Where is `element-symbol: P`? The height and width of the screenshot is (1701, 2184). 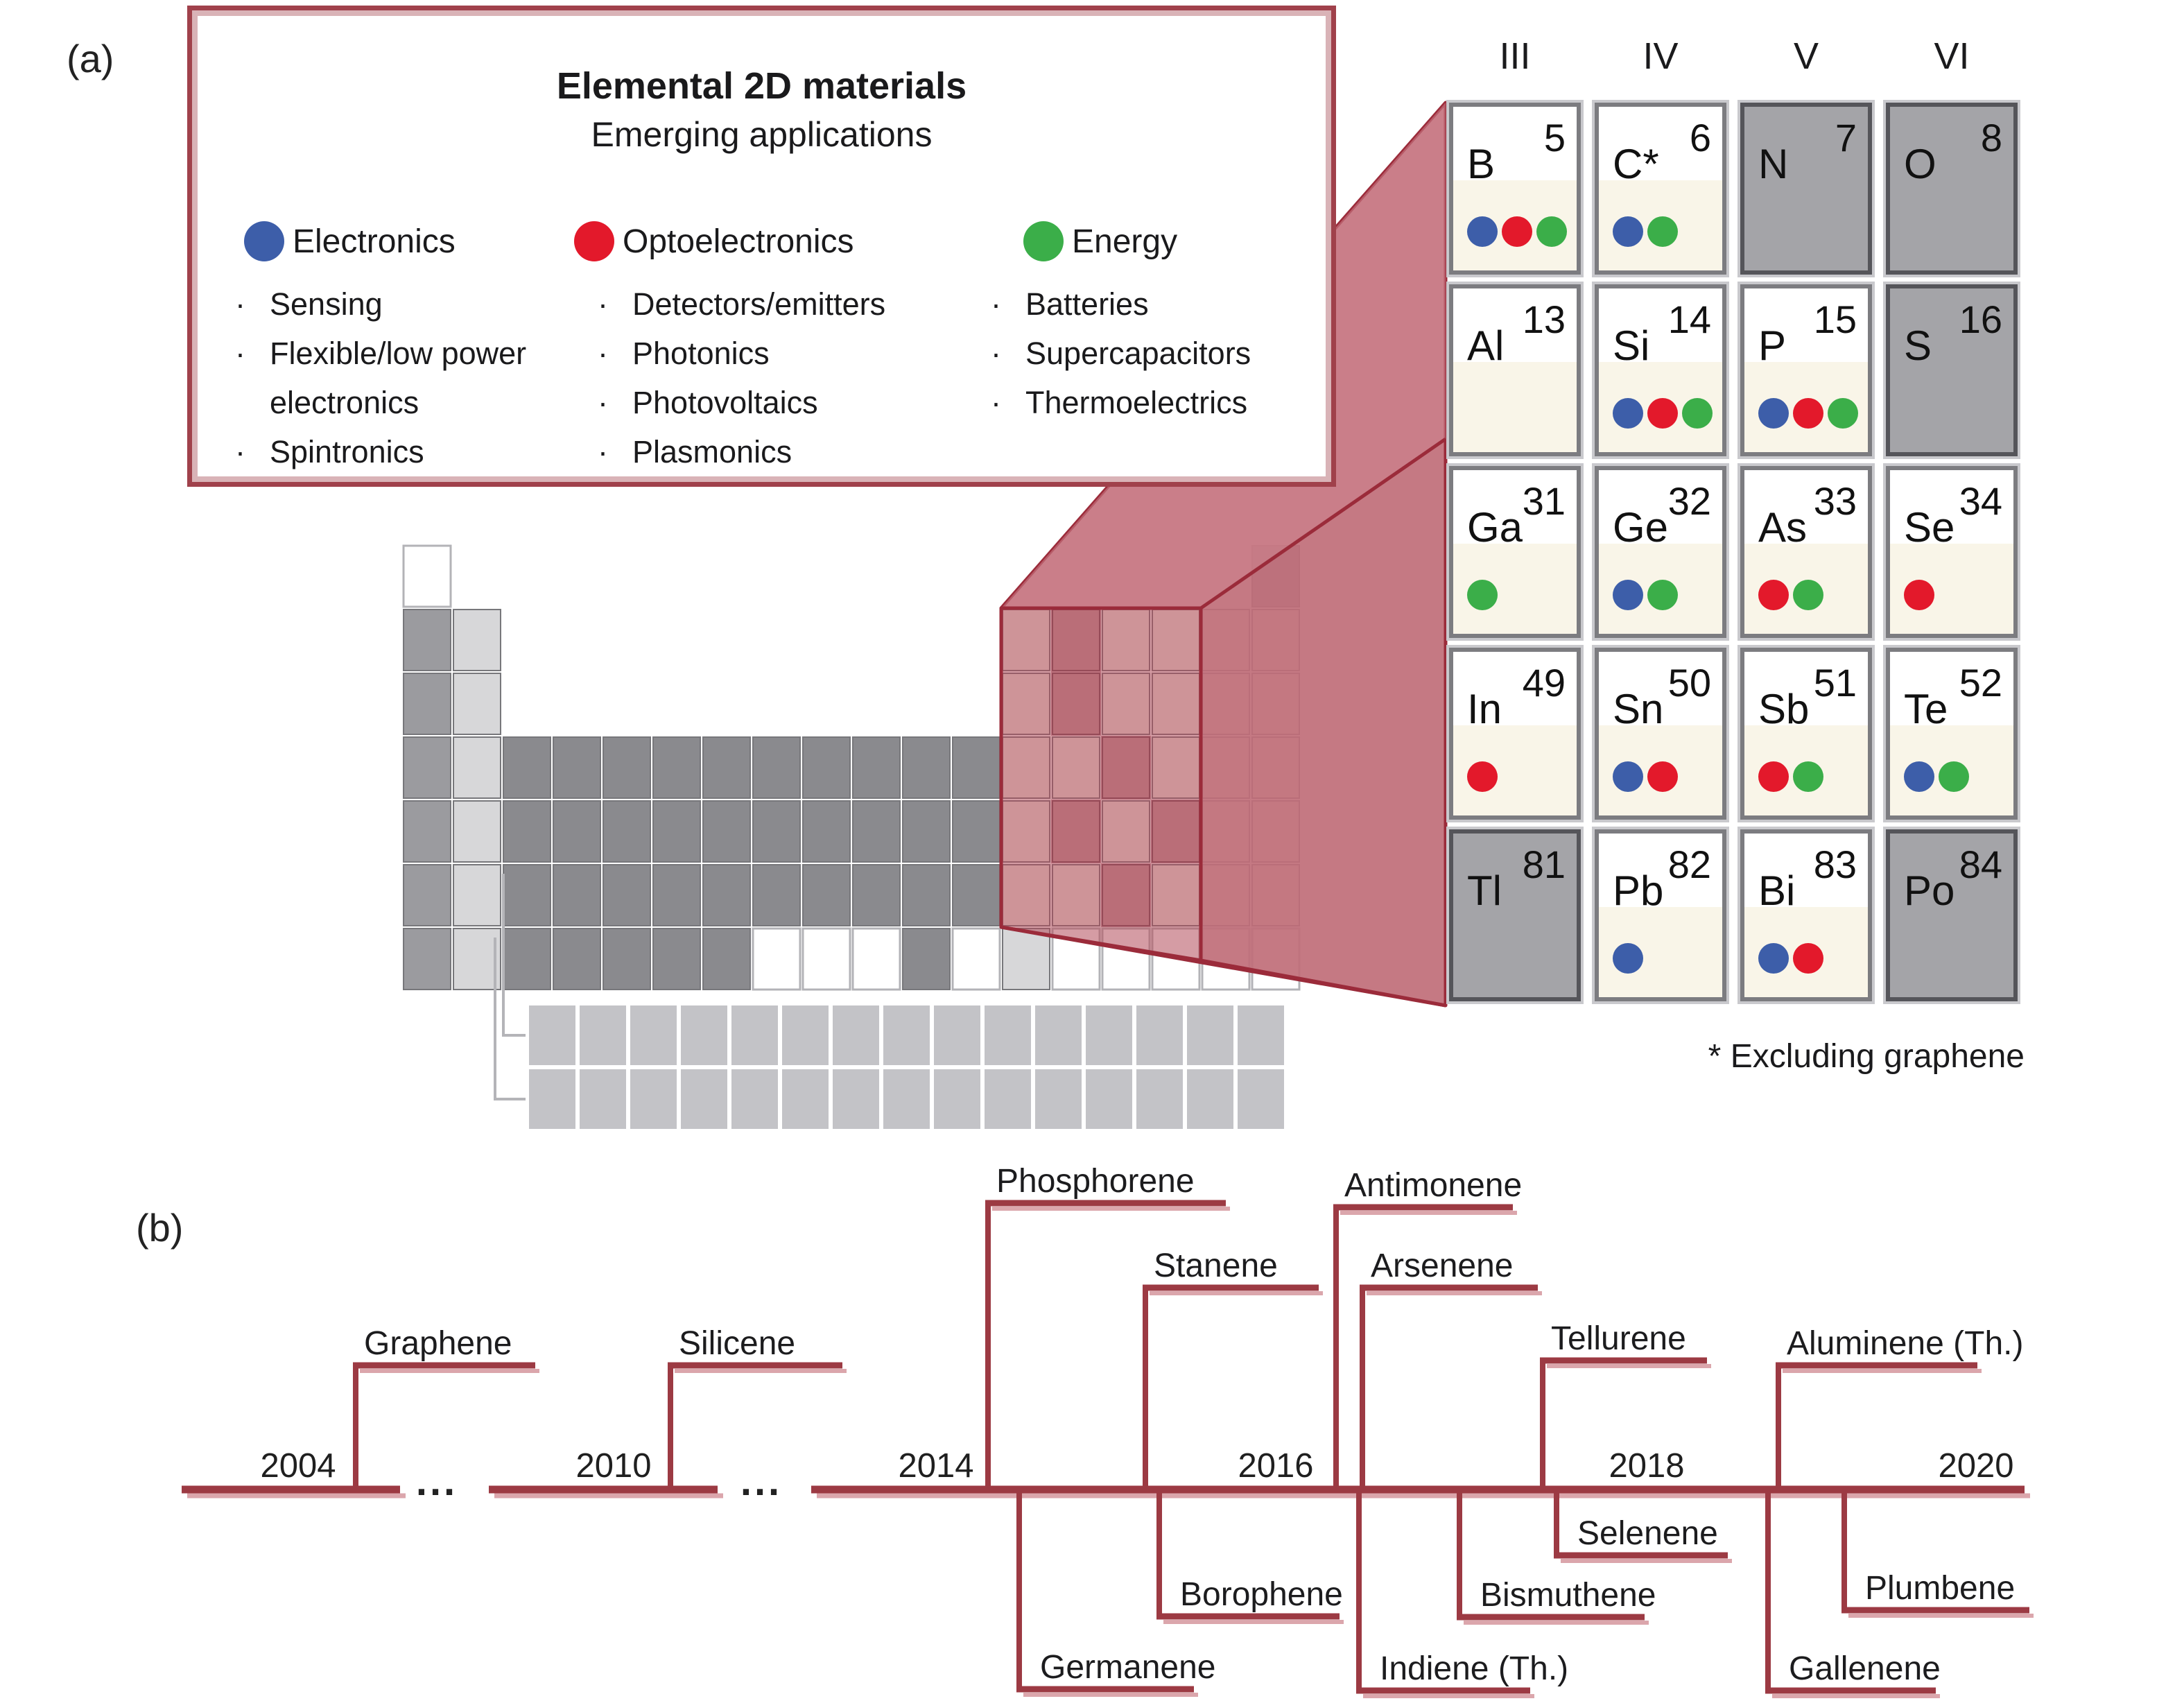 element-symbol: P is located at coordinates (1773, 346).